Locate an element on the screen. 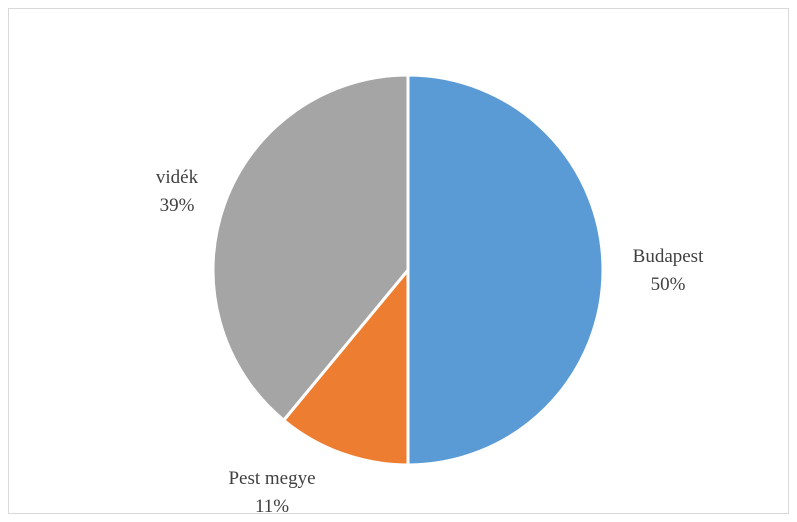 Image resolution: width=797 pixels, height=522 pixels. label-pest-megye-category: Pest megye is located at coordinates (271, 478).